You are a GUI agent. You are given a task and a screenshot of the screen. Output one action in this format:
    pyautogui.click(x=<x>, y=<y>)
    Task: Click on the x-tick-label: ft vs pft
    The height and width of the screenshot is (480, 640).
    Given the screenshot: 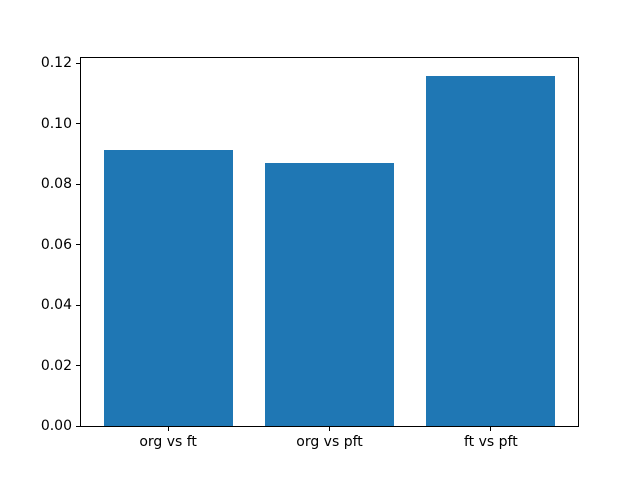 What is the action you would take?
    pyautogui.click(x=491, y=442)
    